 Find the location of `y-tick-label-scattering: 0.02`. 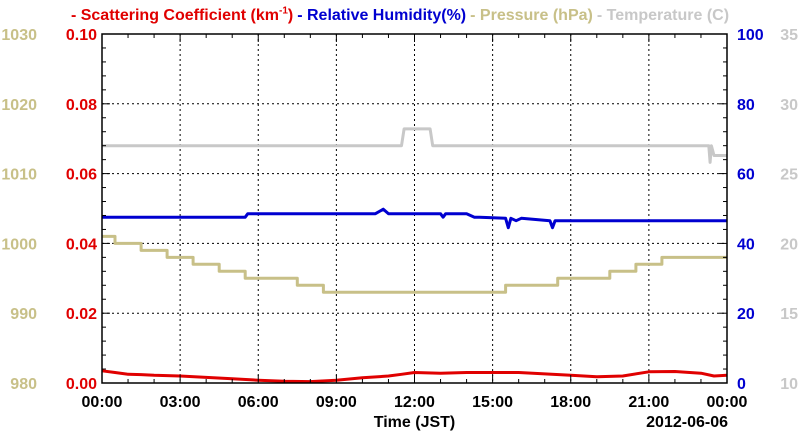

y-tick-label-scattering: 0.02 is located at coordinates (81, 314).